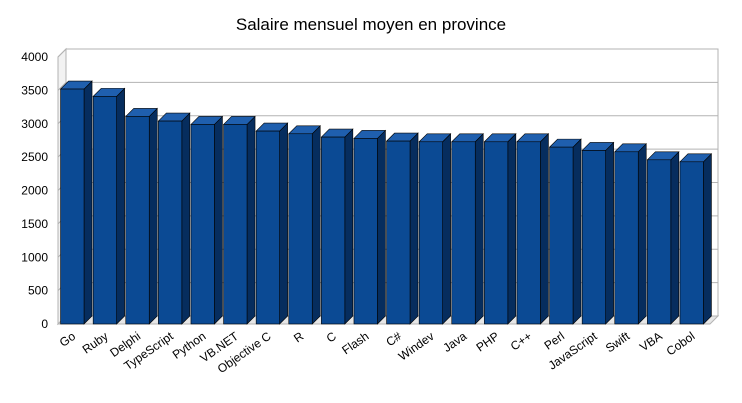 The width and height of the screenshot is (742, 403). I want to click on x-tick-label: Windev, so click(416, 346).